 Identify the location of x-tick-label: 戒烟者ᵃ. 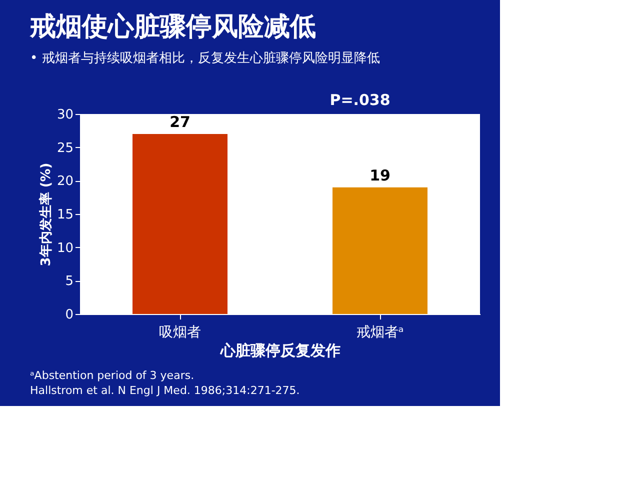
(380, 332).